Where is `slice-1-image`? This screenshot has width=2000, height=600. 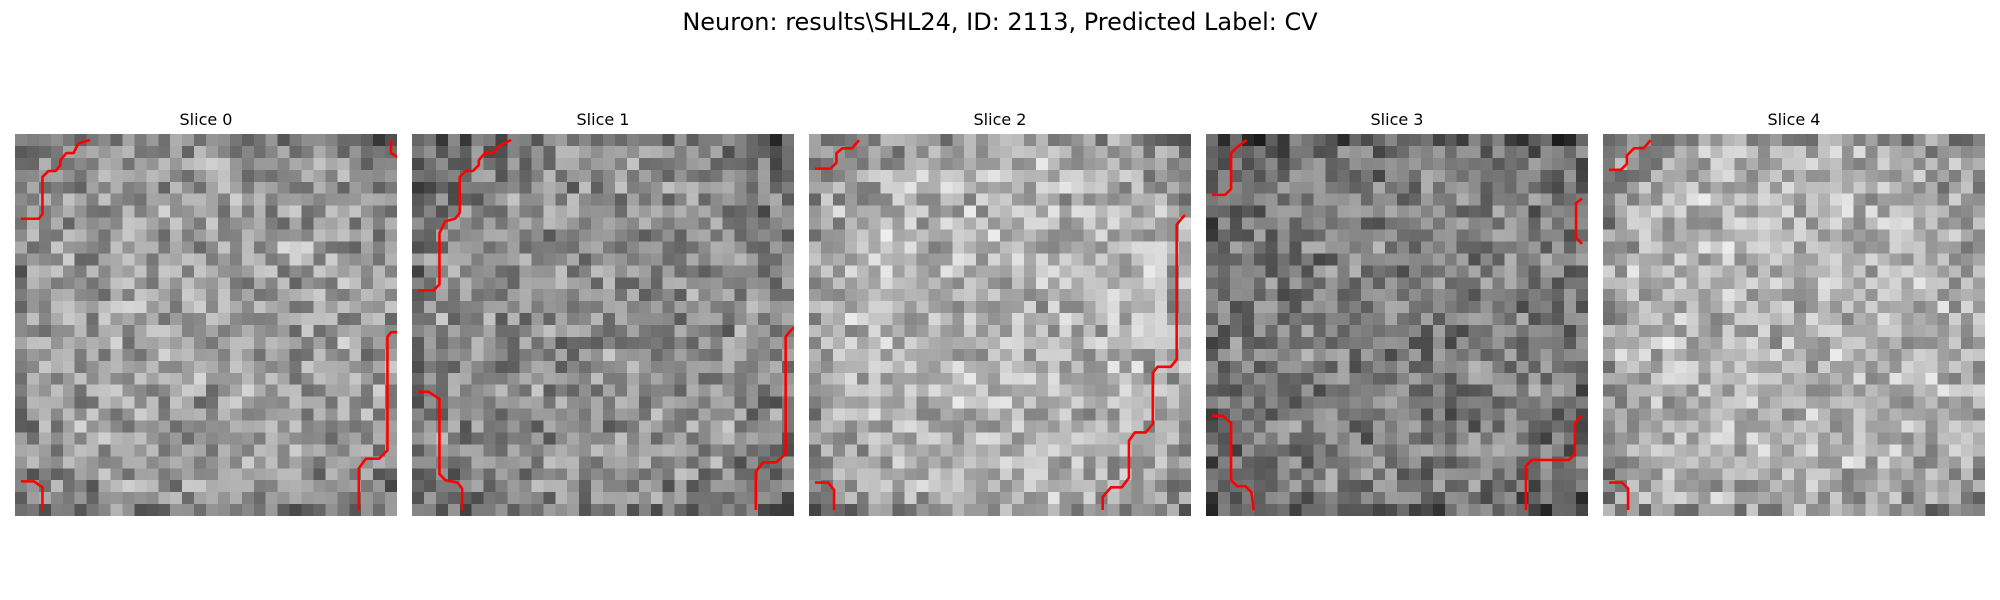 slice-1-image is located at coordinates (603, 325).